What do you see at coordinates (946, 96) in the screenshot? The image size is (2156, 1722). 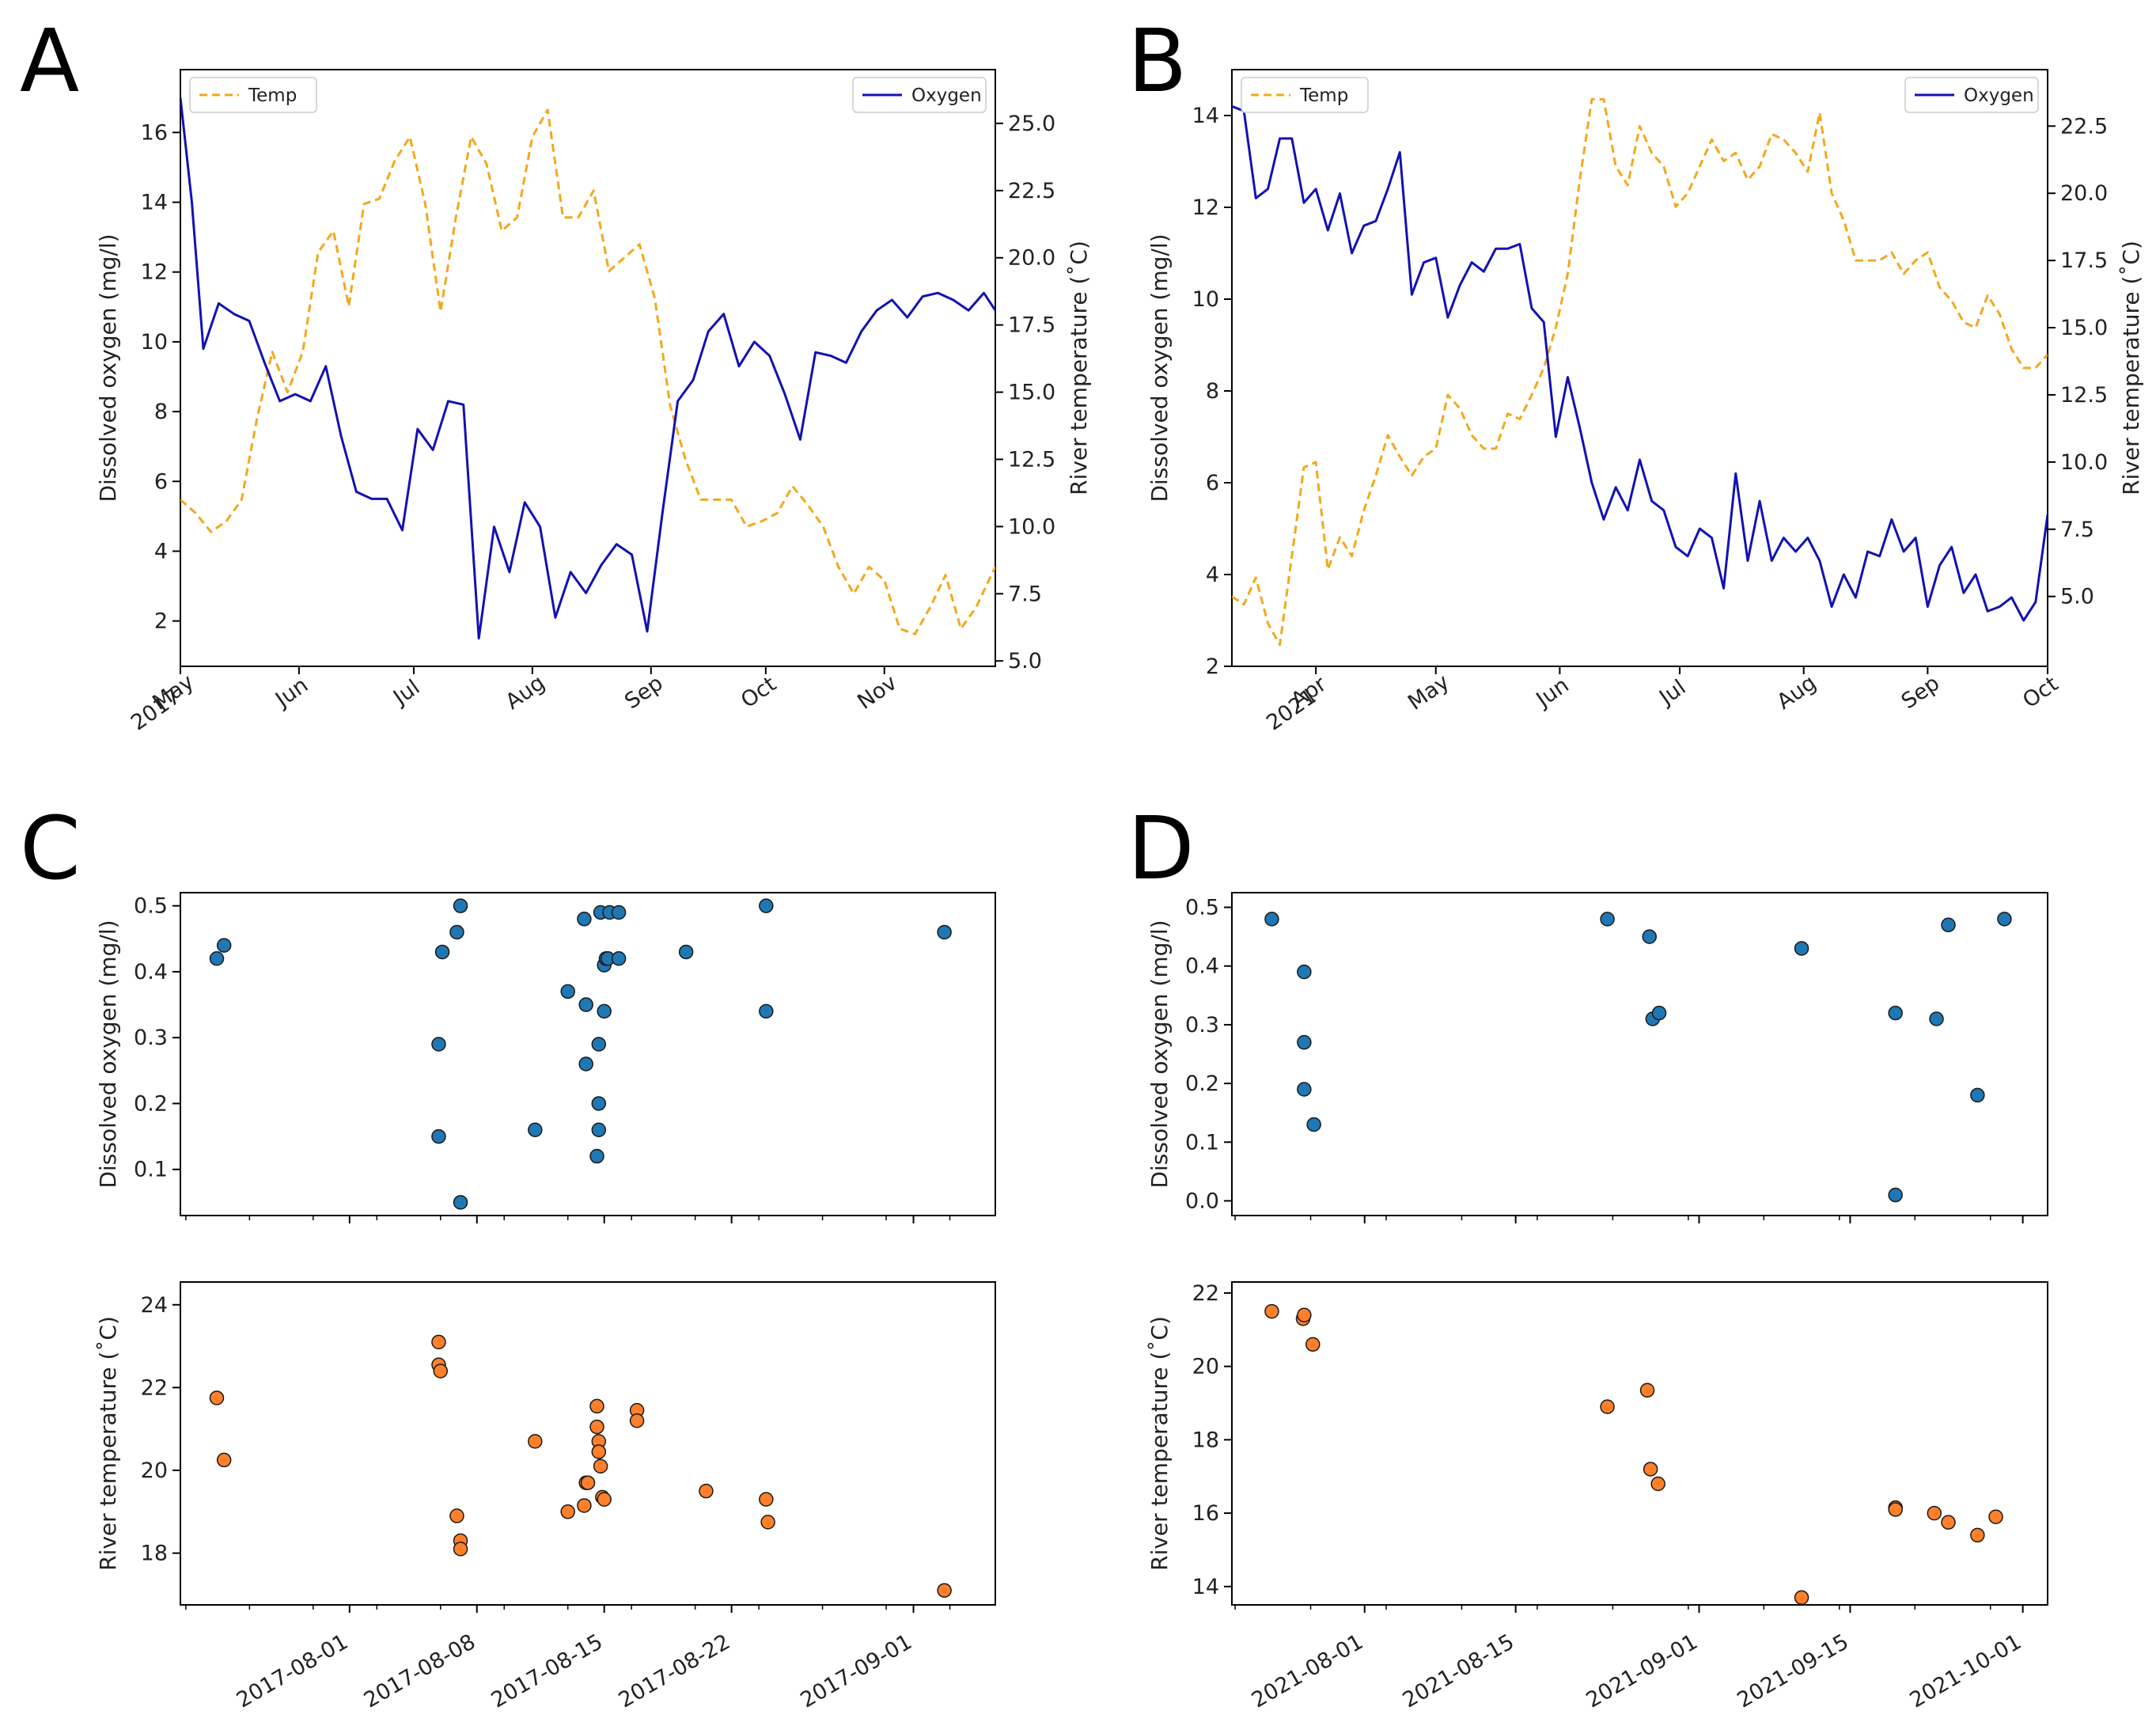 I see `a-legend-oxygen-label: Oxygen` at bounding box center [946, 96].